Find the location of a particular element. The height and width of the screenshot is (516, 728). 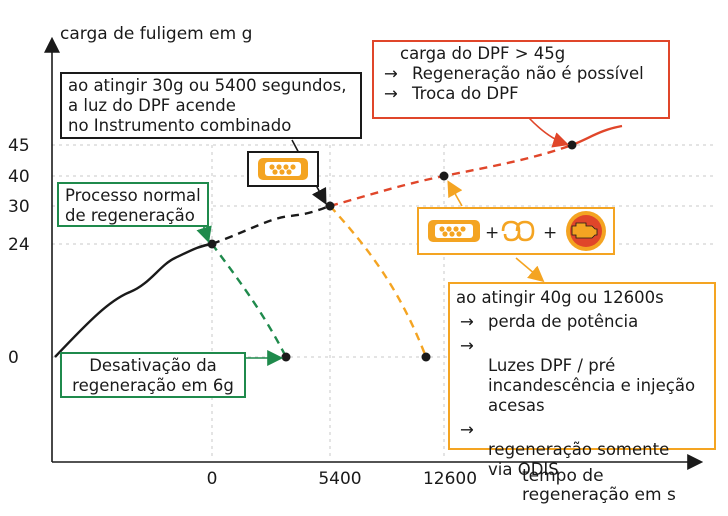

y-tick-label: 0 is located at coordinates (13, 358).